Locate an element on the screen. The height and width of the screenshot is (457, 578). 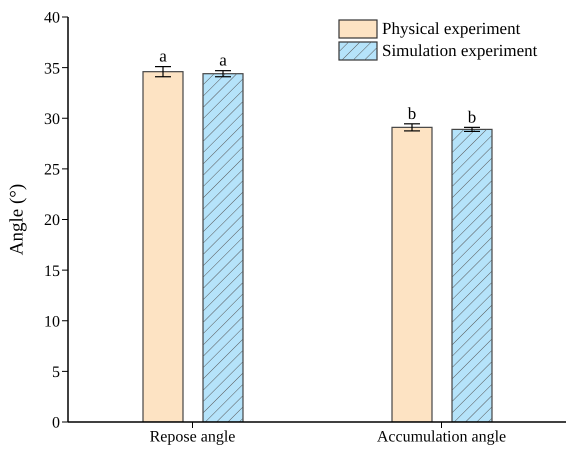
y-tick-label: 20 is located at coordinates (52, 221).